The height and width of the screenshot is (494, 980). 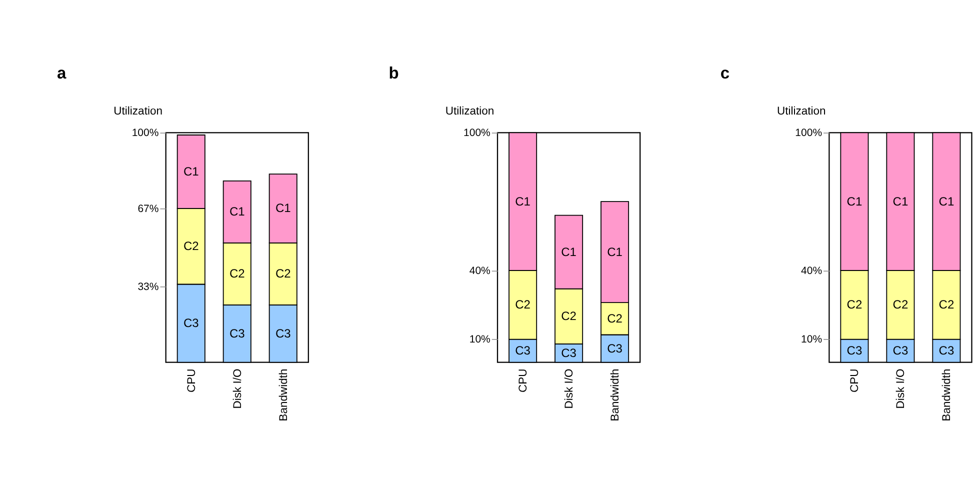 What do you see at coordinates (148, 286) in the screenshot?
I see `y-tick-label: 33%` at bounding box center [148, 286].